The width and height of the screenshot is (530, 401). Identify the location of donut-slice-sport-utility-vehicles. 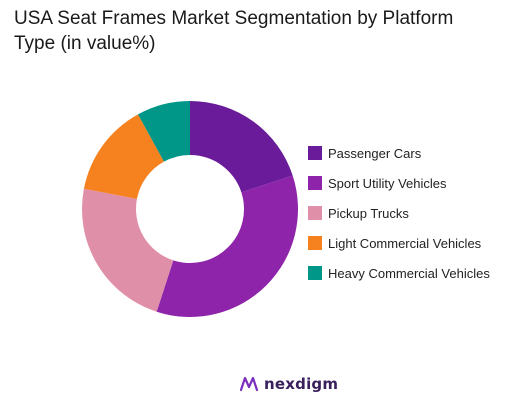
(227, 246).